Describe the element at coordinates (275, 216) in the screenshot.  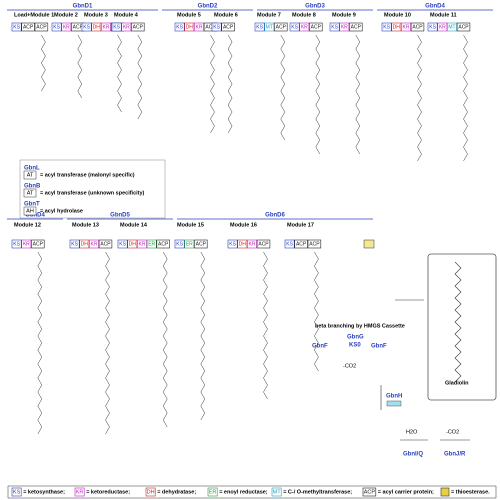
I see `protein-name: GbnD6` at that location.